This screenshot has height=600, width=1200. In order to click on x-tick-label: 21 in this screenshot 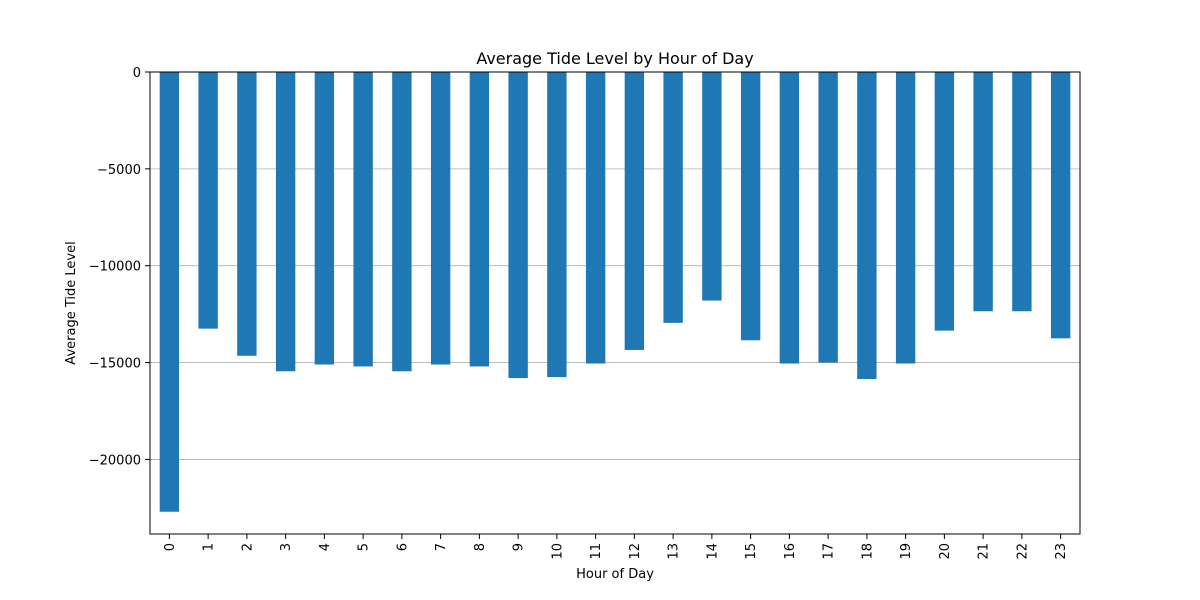, I will do `click(984, 551)`.